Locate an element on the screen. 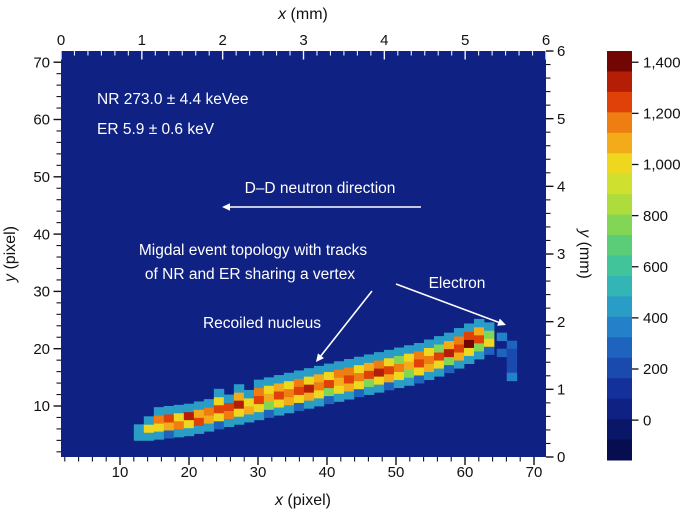 The height and width of the screenshot is (516, 685). colorbar-tick-label: 200 is located at coordinates (655, 369).